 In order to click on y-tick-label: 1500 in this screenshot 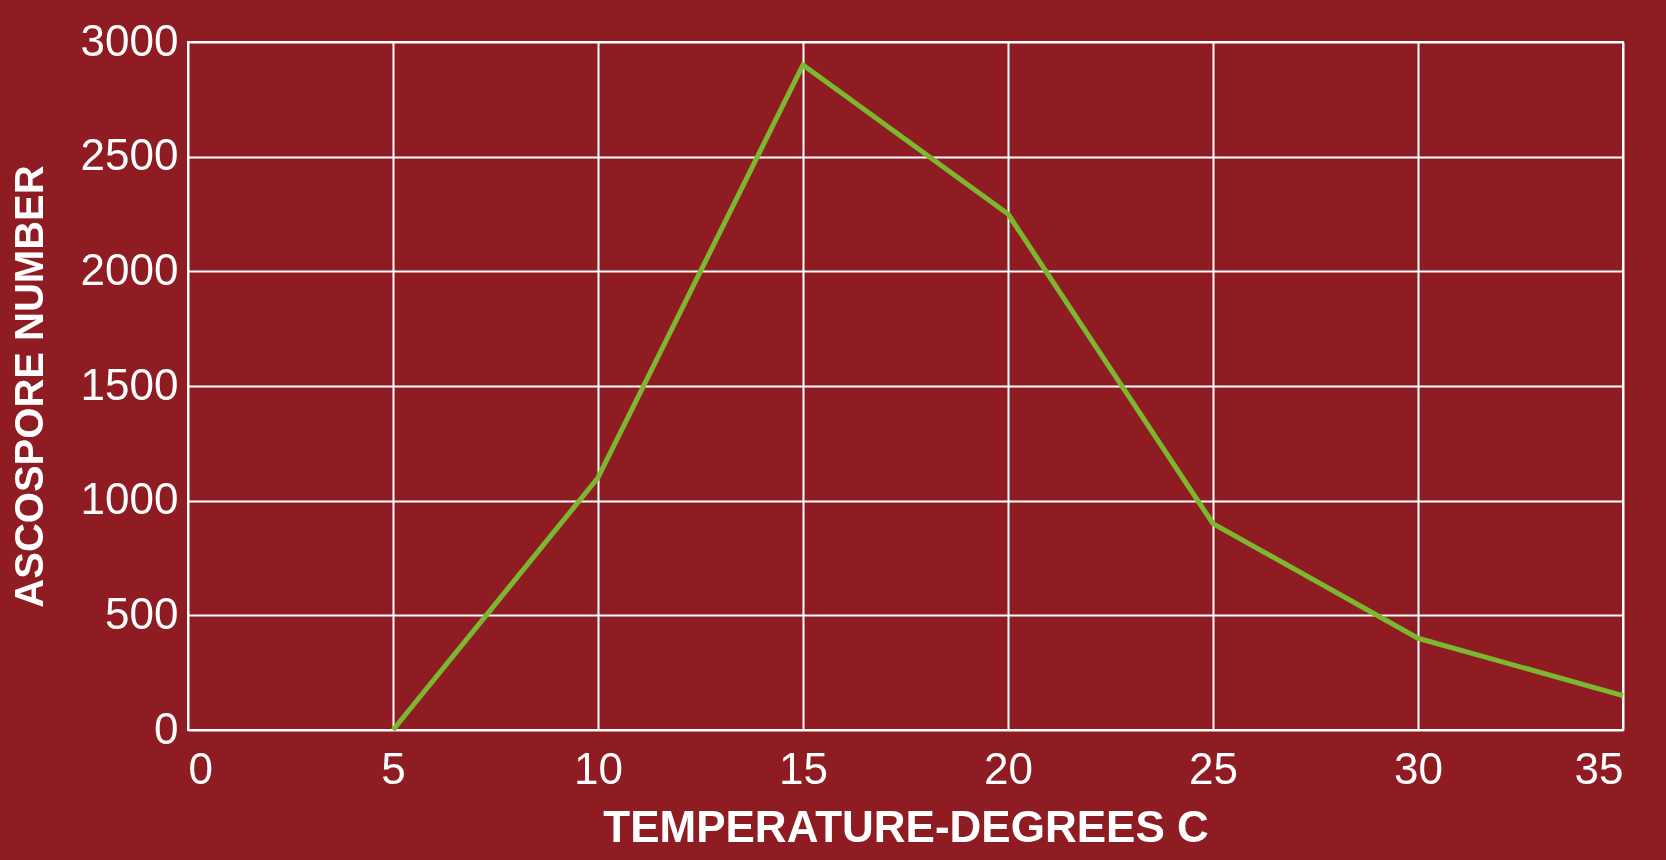, I will do `click(129, 384)`.